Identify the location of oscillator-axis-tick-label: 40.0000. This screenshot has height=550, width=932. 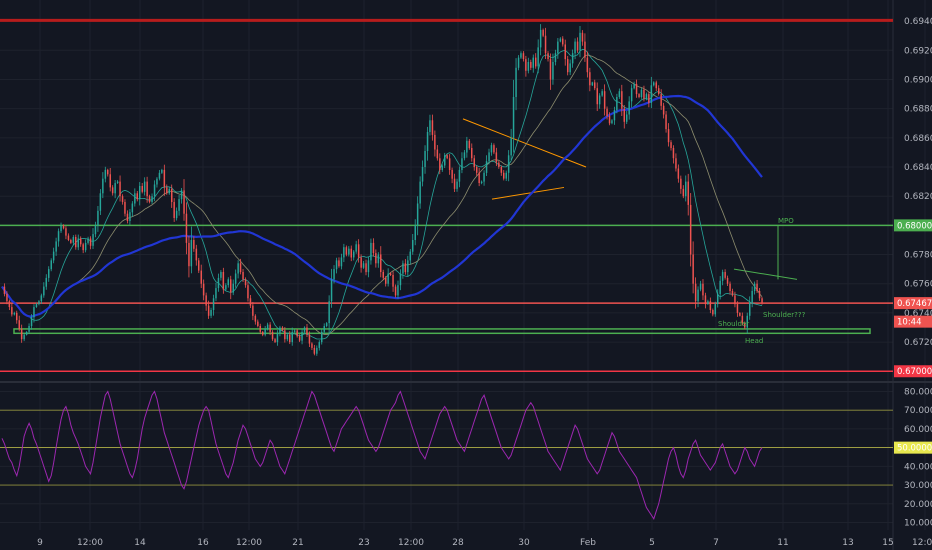
(918, 467).